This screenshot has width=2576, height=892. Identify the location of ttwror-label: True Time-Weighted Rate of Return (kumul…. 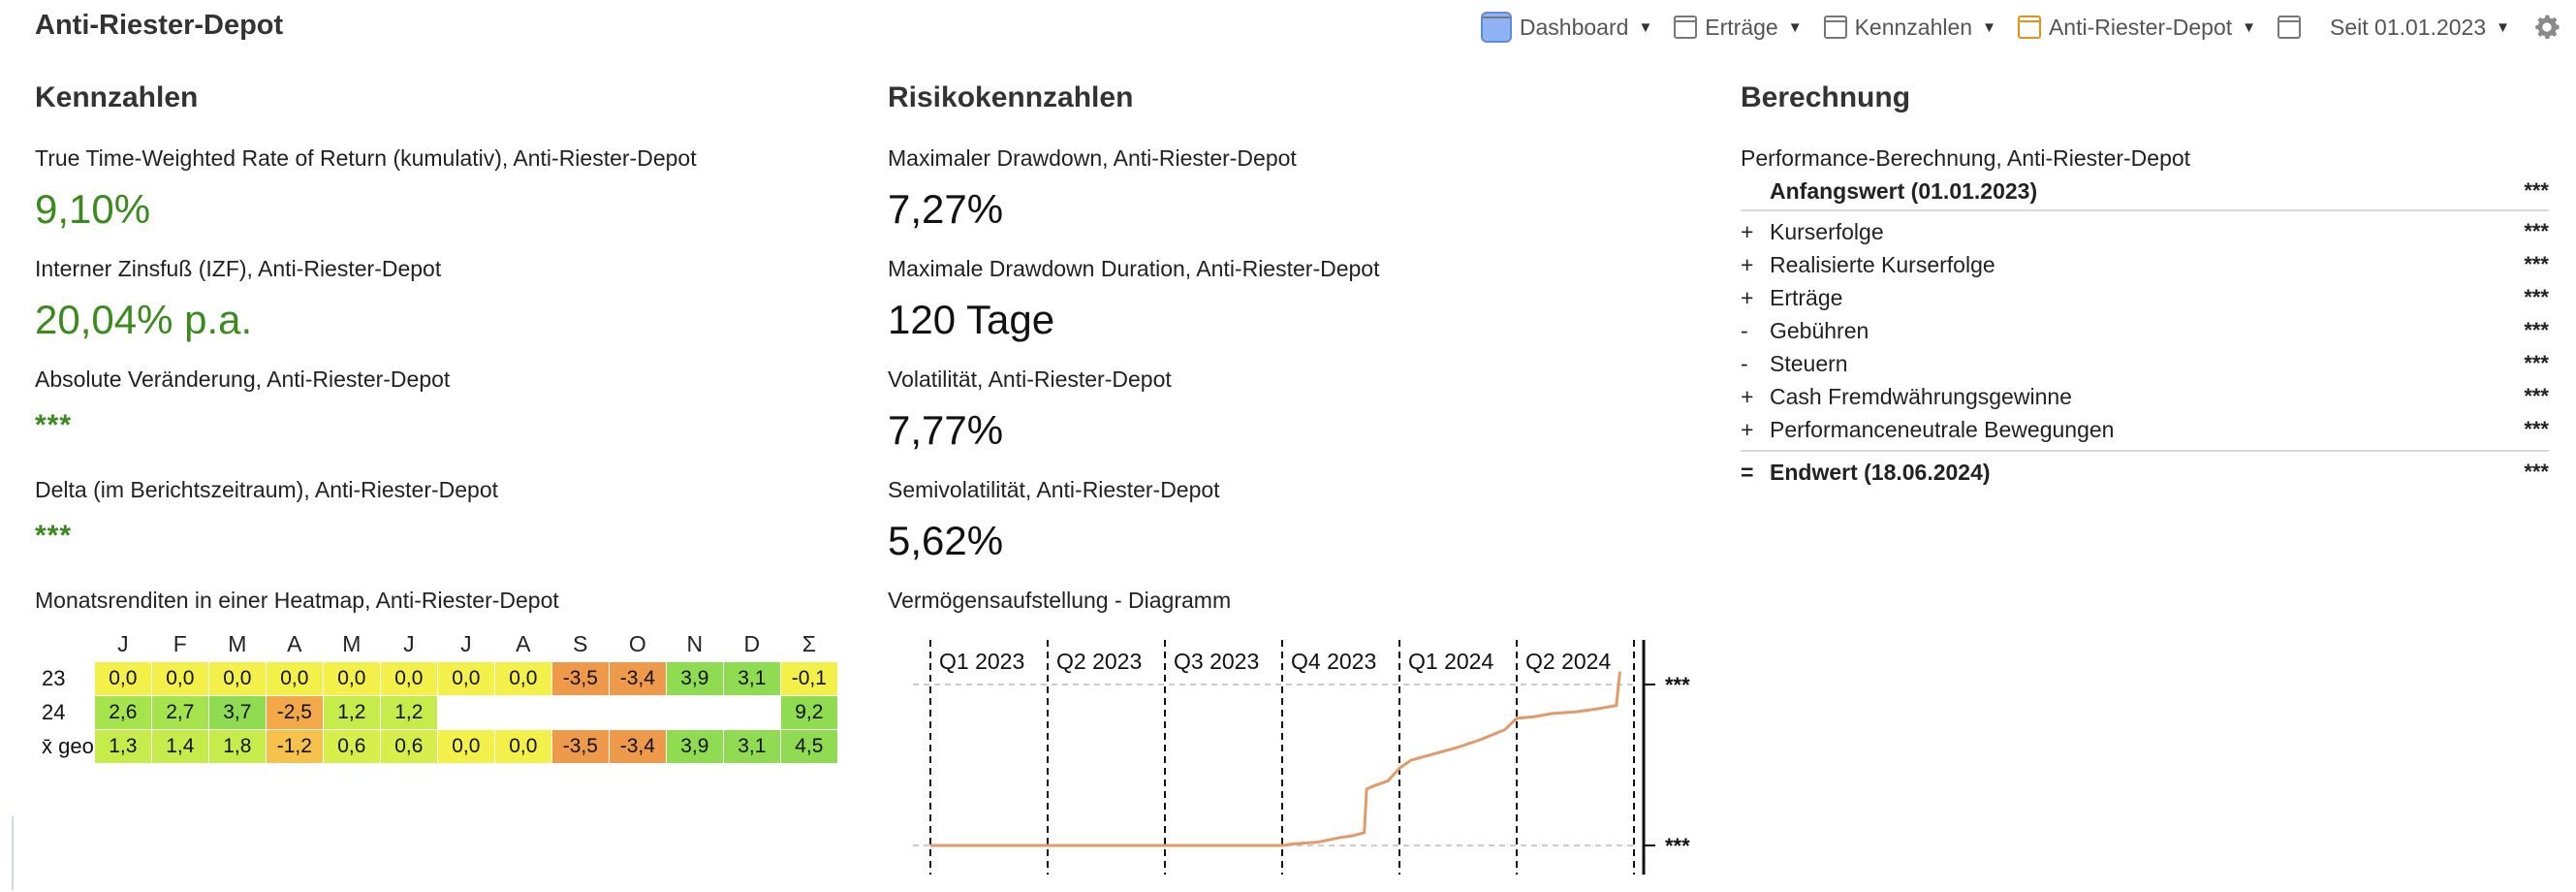
(366, 158).